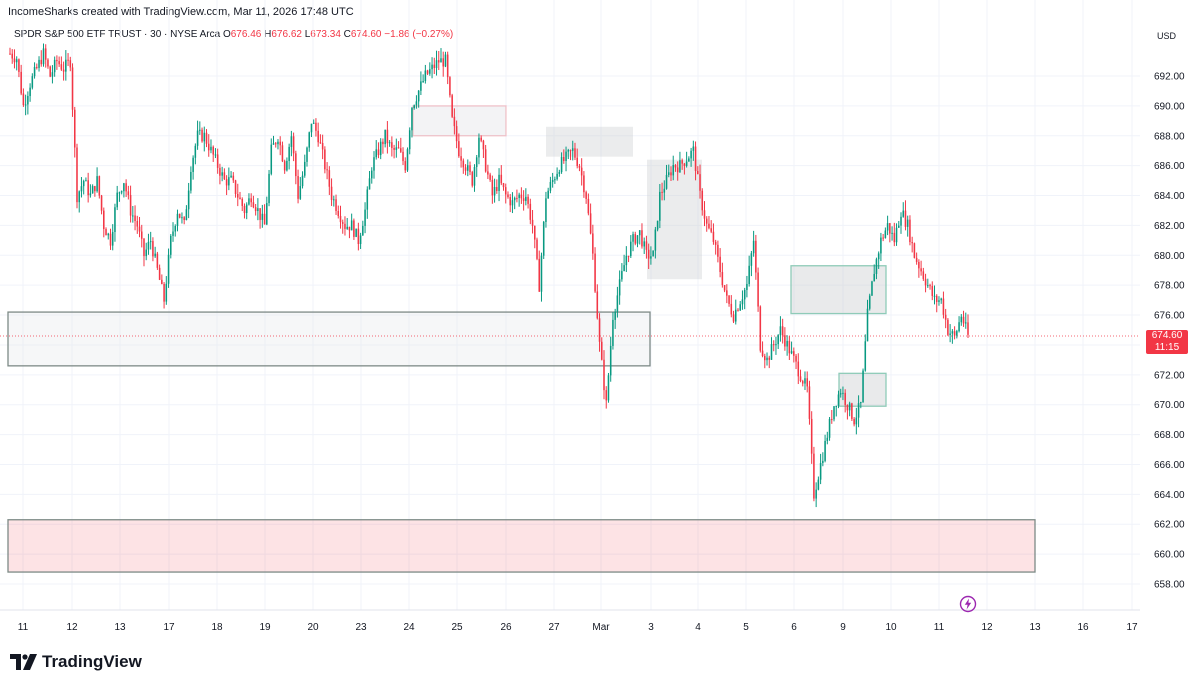  I want to click on price-tick-label: 662.00, so click(1169, 525).